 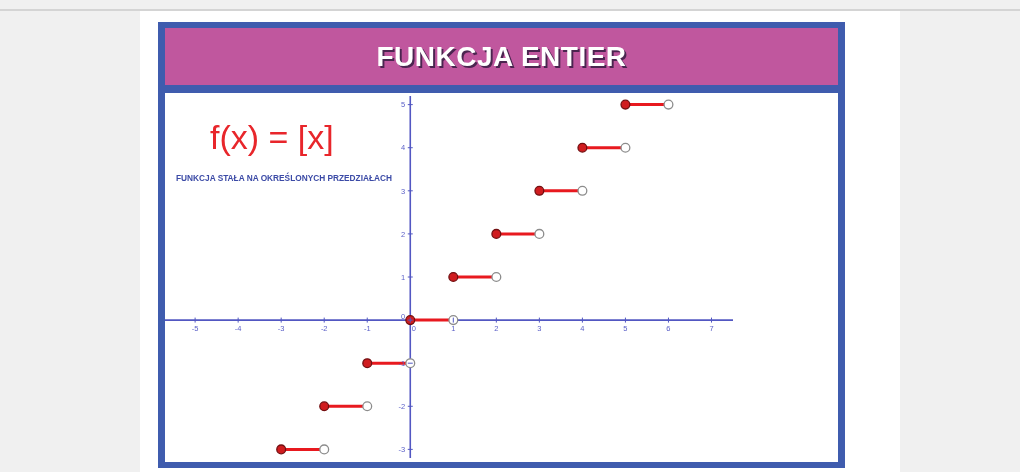 What do you see at coordinates (272, 137) in the screenshot?
I see `text: f(x) = [x]` at bounding box center [272, 137].